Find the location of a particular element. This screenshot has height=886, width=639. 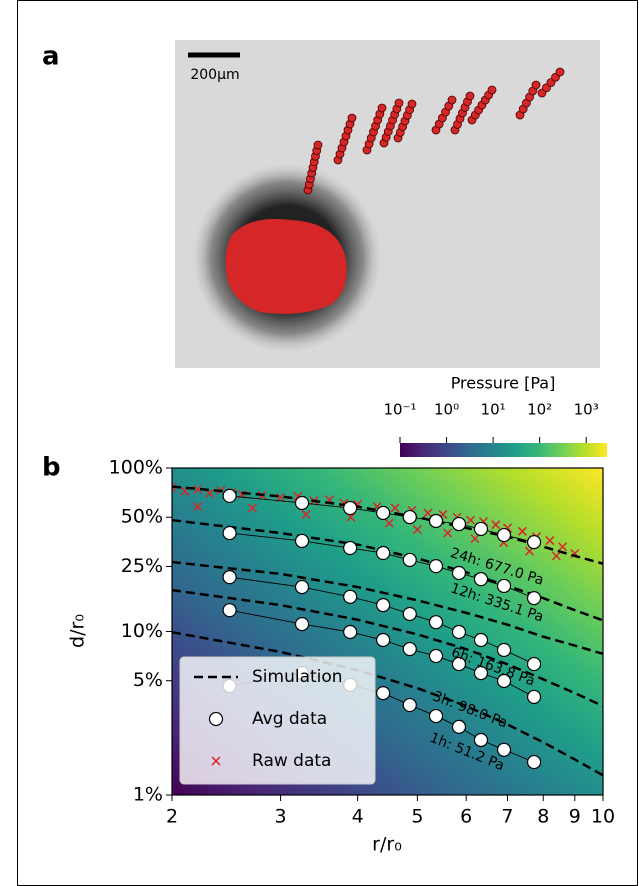

x-tick-label: 5 is located at coordinates (417, 817).